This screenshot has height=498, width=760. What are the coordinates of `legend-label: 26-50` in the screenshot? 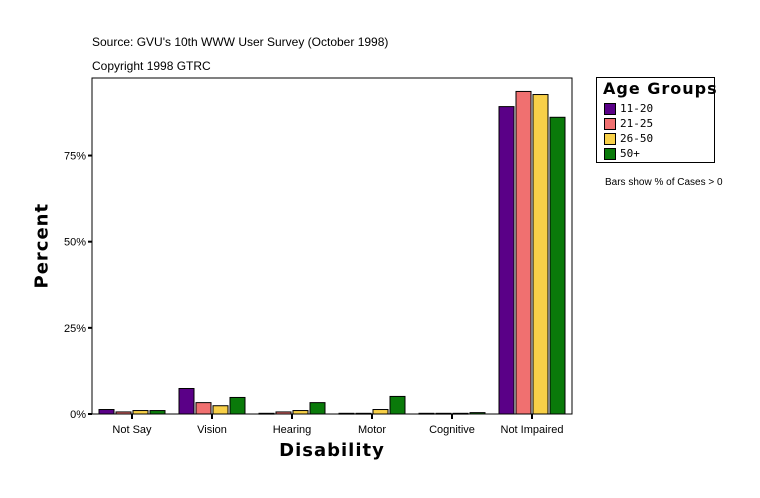 It's located at (637, 138).